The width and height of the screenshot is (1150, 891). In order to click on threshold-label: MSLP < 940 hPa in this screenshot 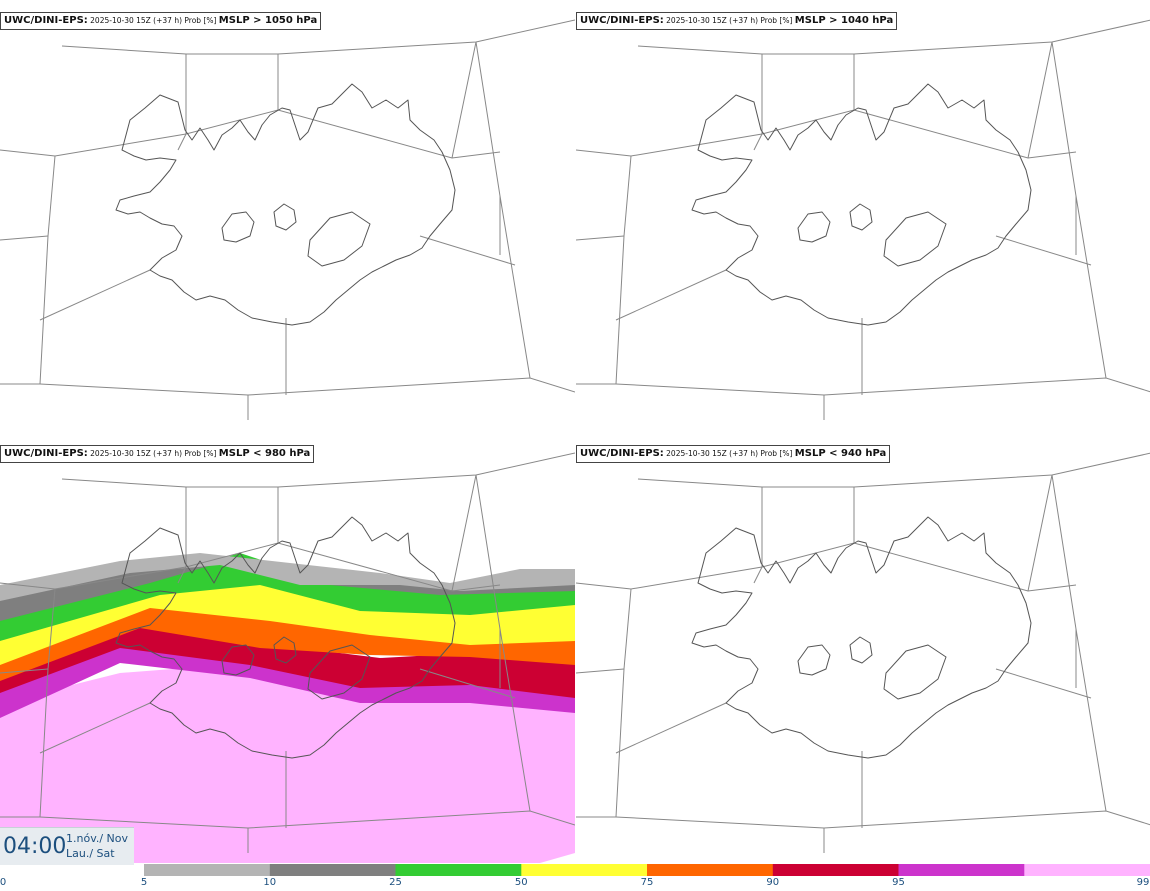, I will do `click(840, 453)`.